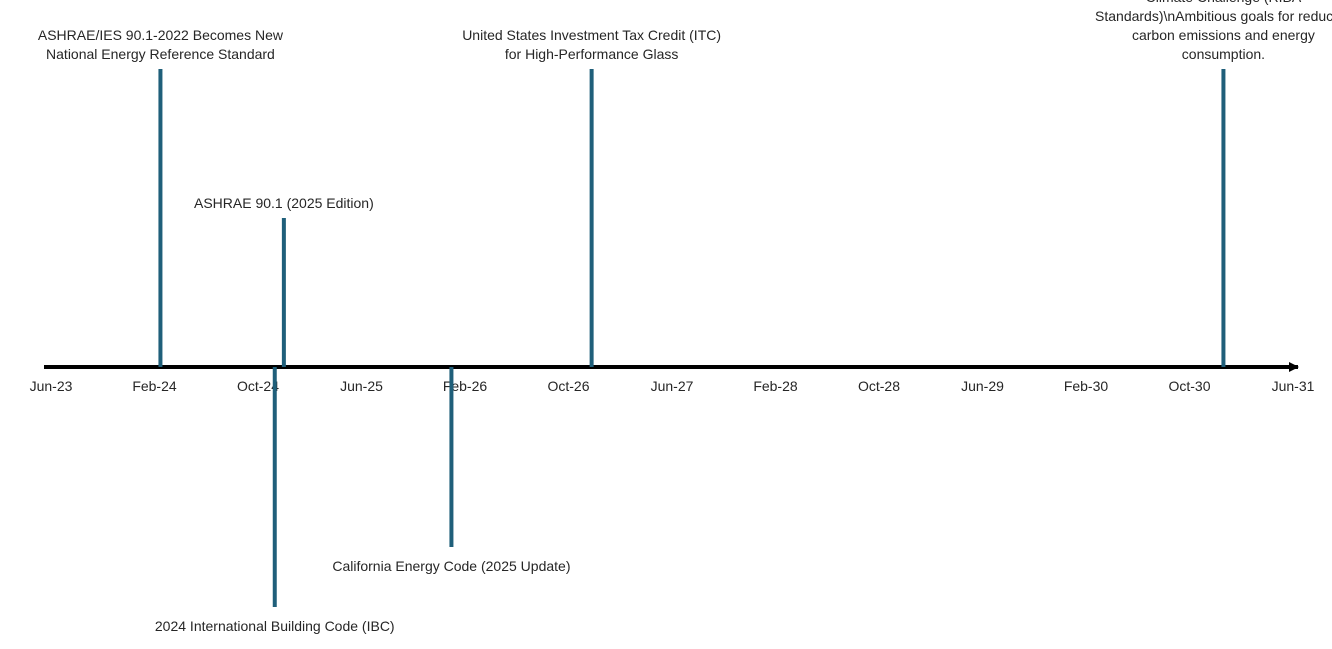  What do you see at coordinates (1293, 386) in the screenshot?
I see `x-tick-label: Jun-31` at bounding box center [1293, 386].